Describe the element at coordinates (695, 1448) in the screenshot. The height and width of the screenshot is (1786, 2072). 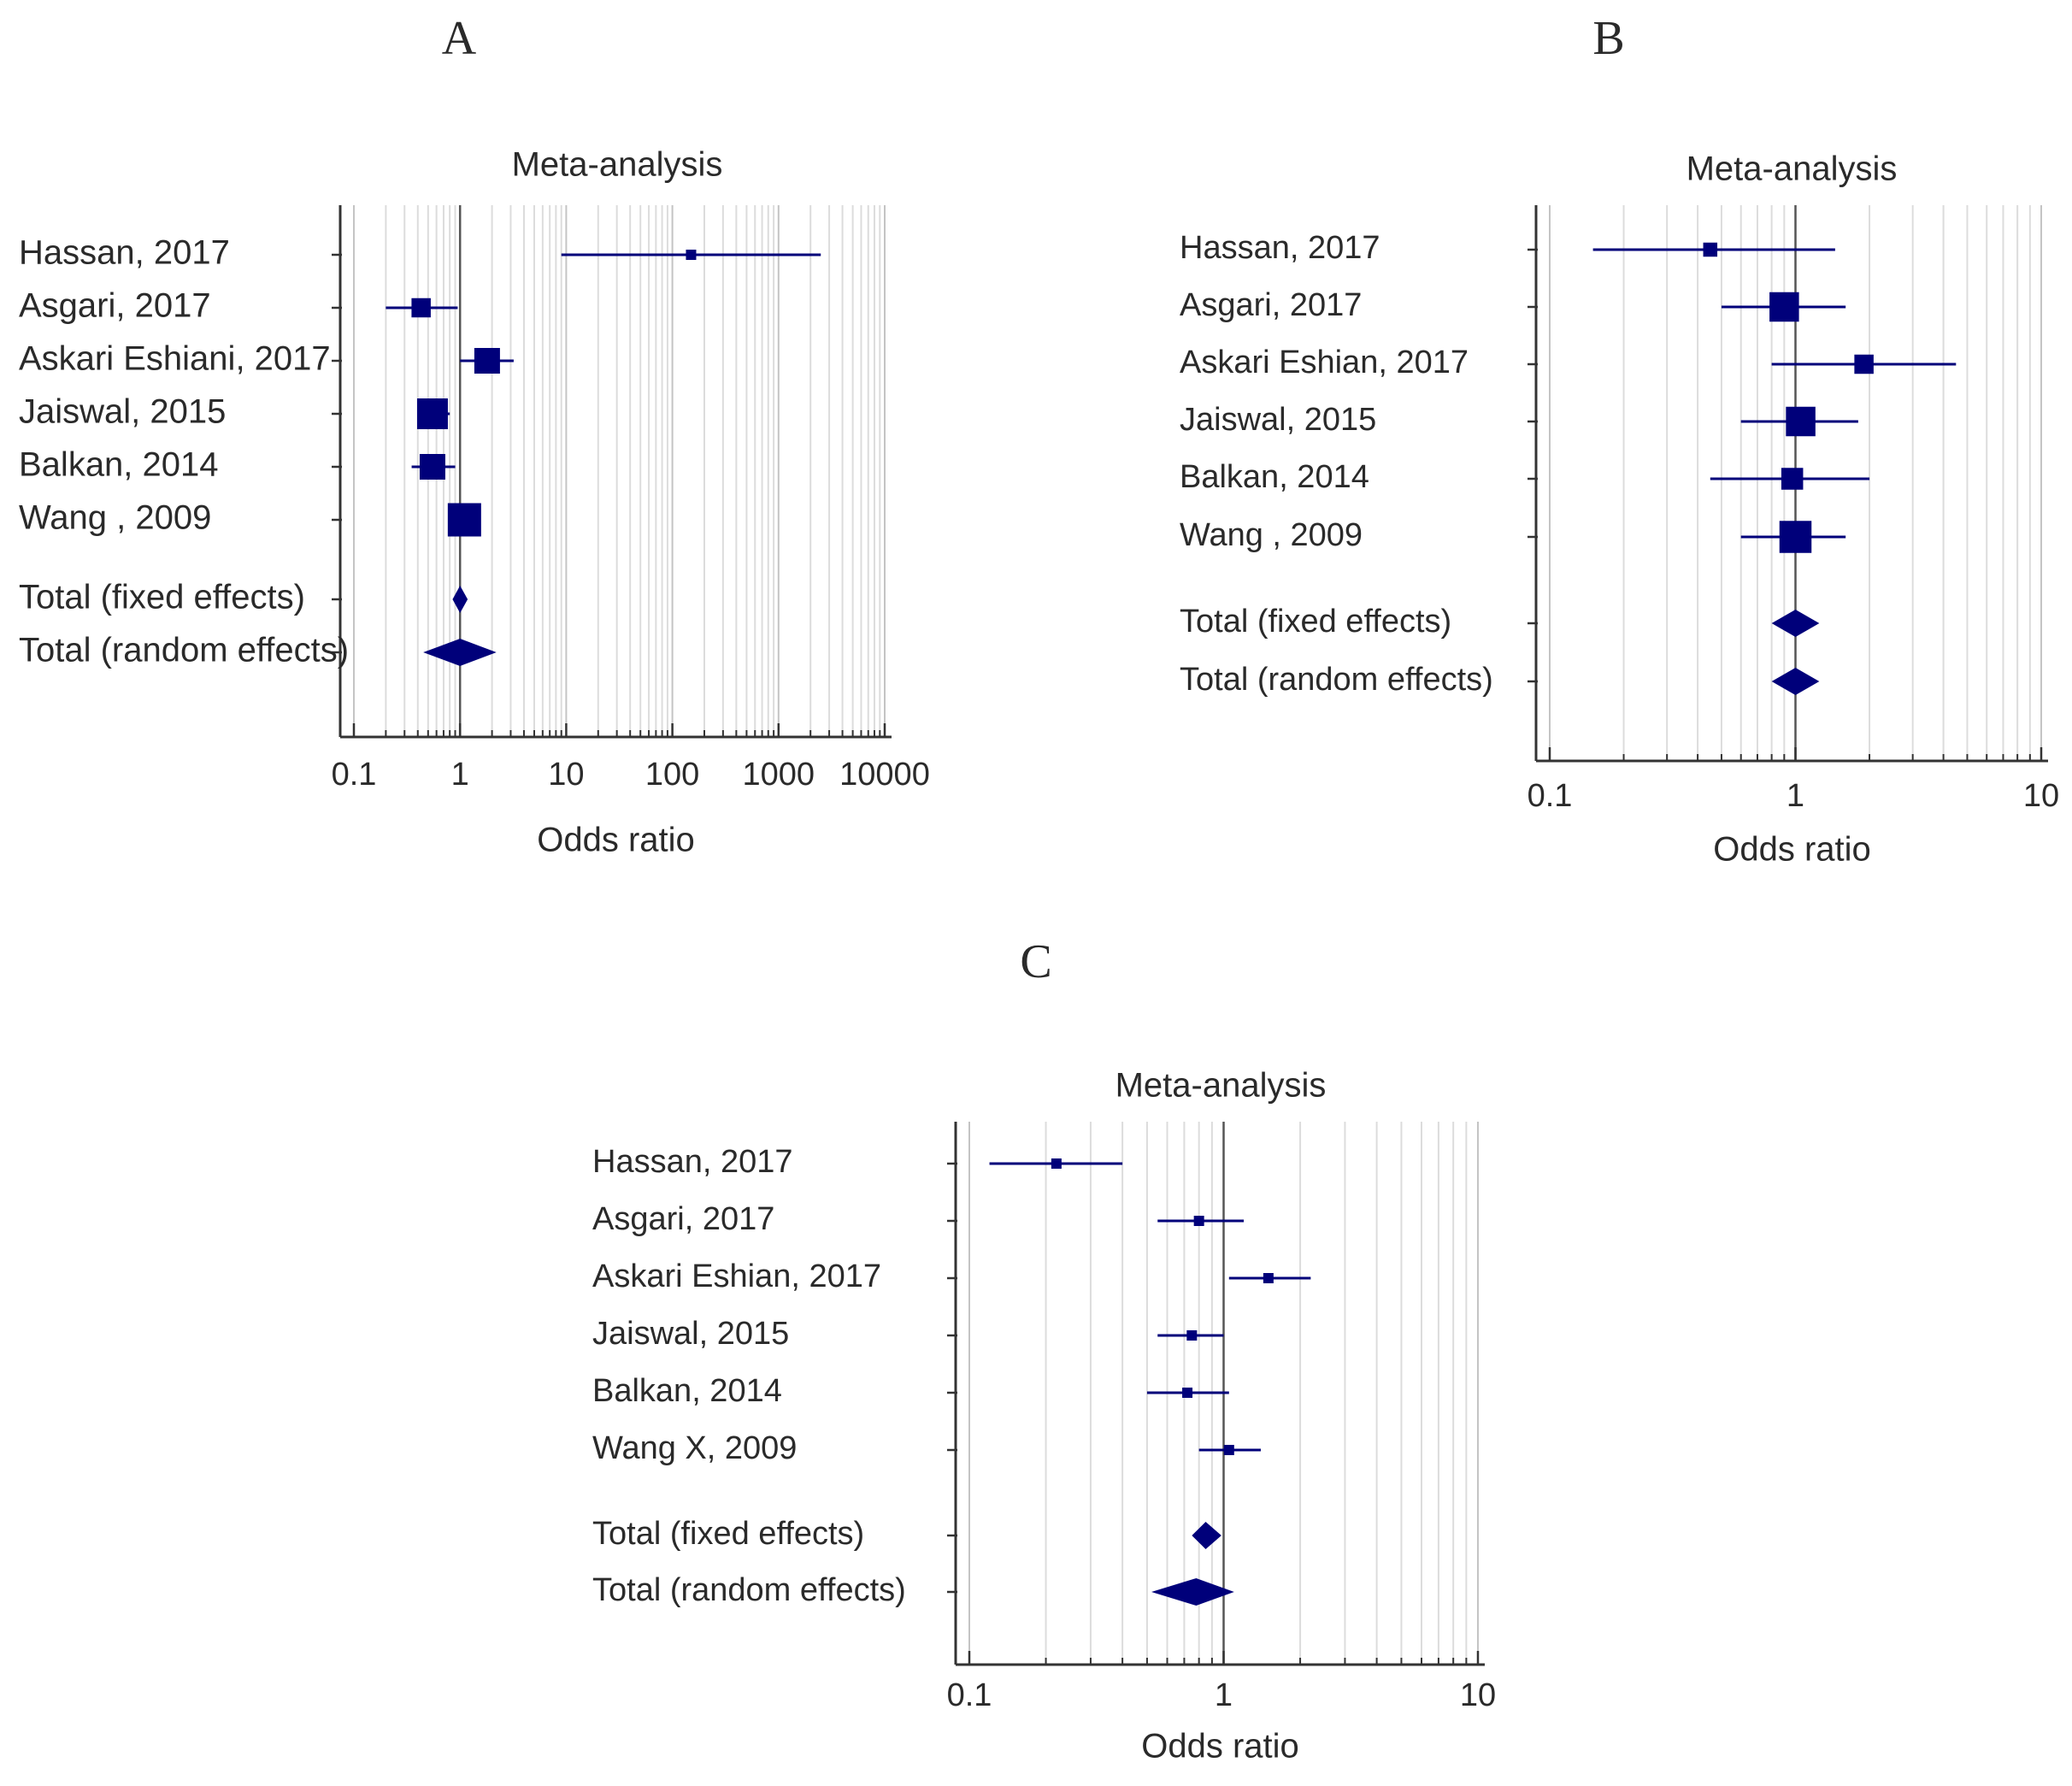
I see `study-label: Wang X, 2009` at that location.